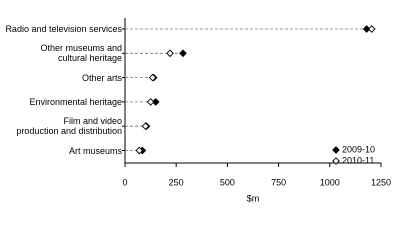  Describe the element at coordinates (124, 182) in the screenshot. I see `x-tick-label: 0` at that location.